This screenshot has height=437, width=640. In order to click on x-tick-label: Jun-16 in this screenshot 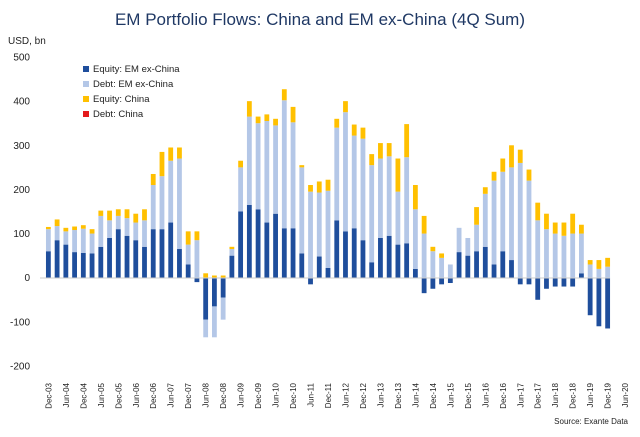, I will do `click(485, 394)`.